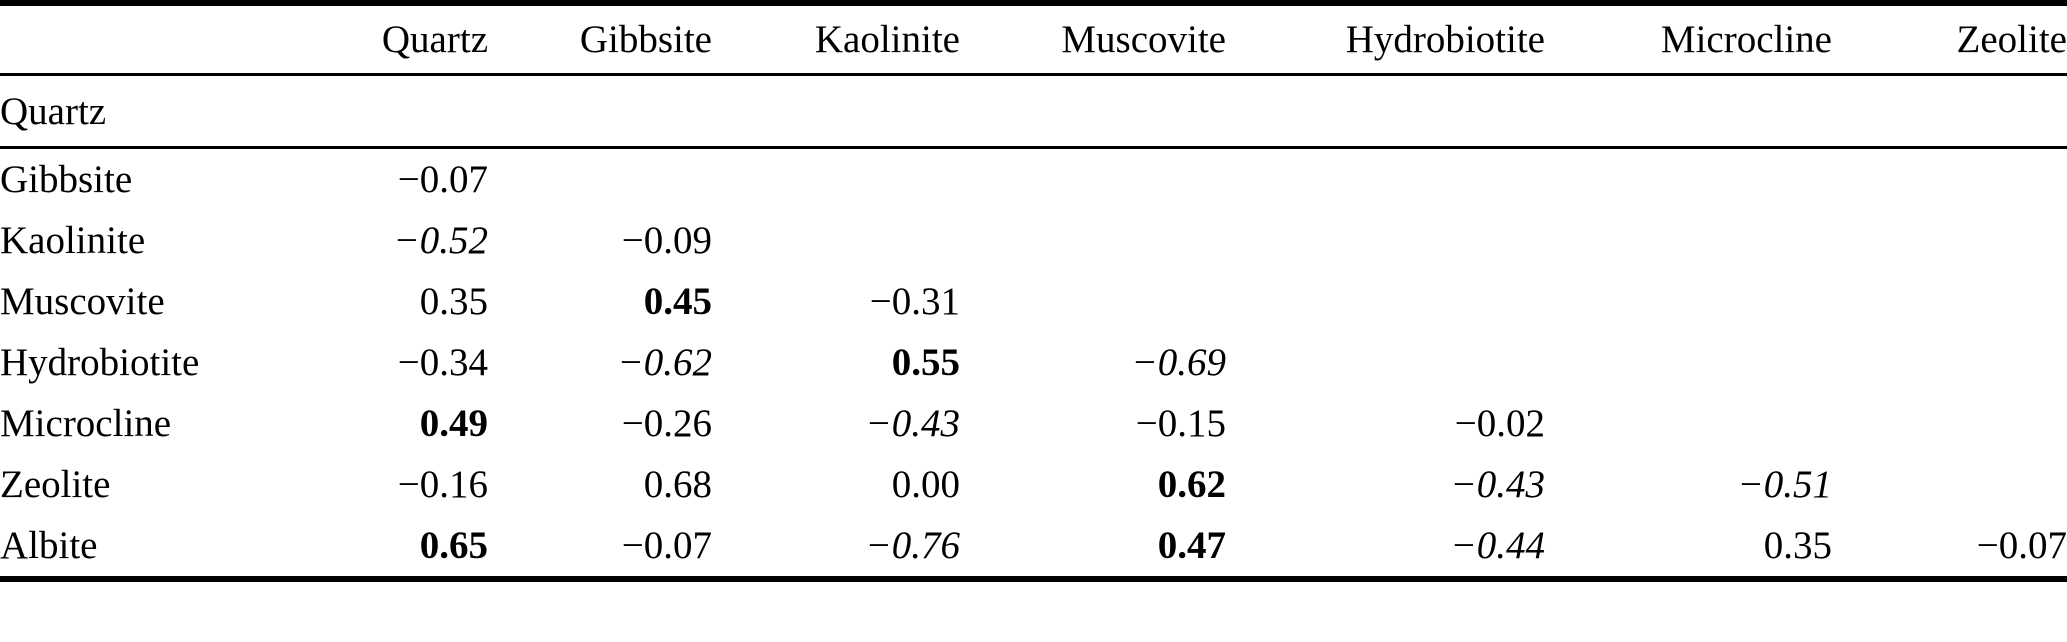  What do you see at coordinates (1688, 301) in the screenshot?
I see `cell-muscovite-microcline` at bounding box center [1688, 301].